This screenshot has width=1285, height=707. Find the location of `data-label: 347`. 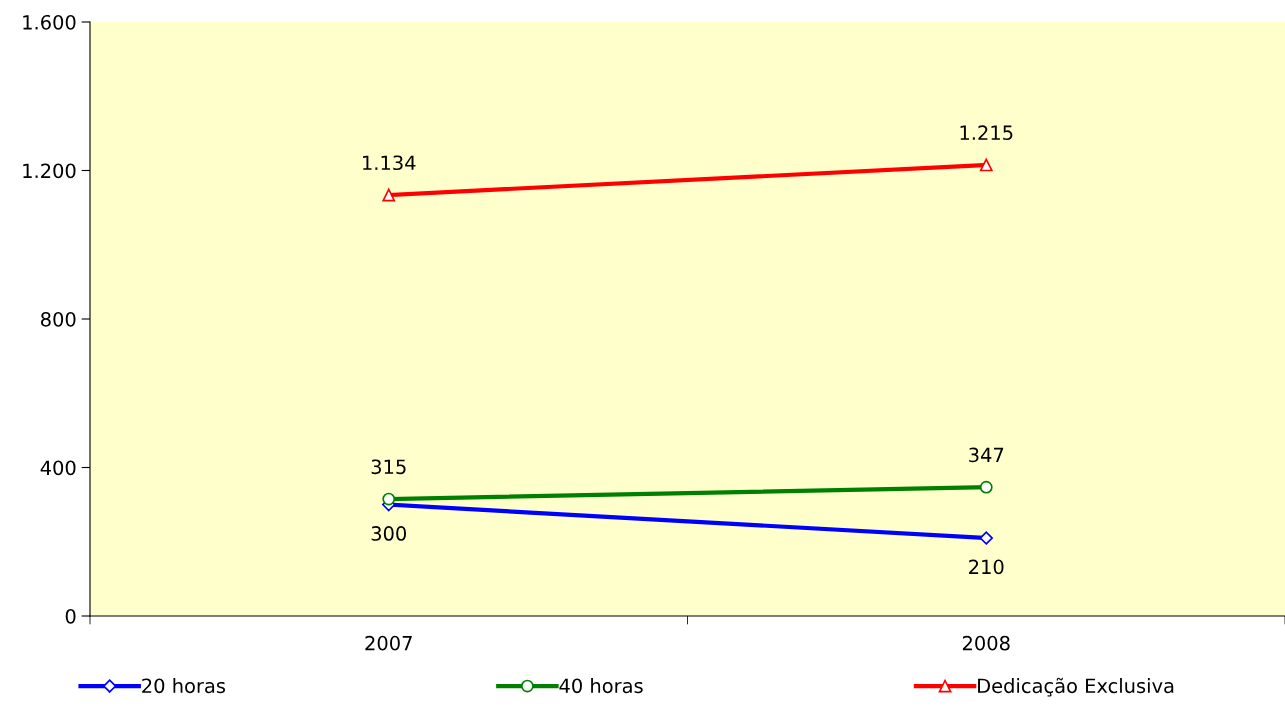

data-label: 347 is located at coordinates (986, 455).